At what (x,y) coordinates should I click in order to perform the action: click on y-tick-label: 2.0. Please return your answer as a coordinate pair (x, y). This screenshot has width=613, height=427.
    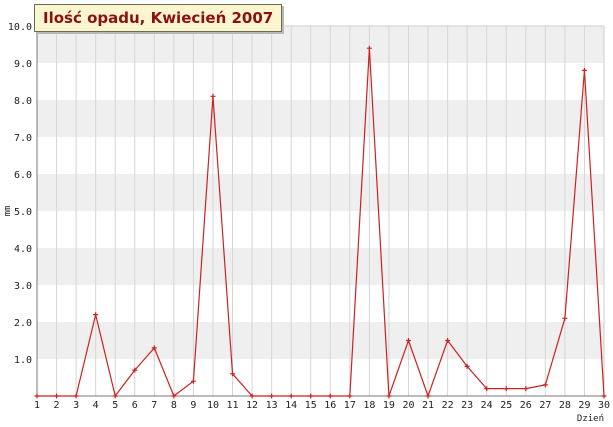
    Looking at the image, I should click on (23, 323).